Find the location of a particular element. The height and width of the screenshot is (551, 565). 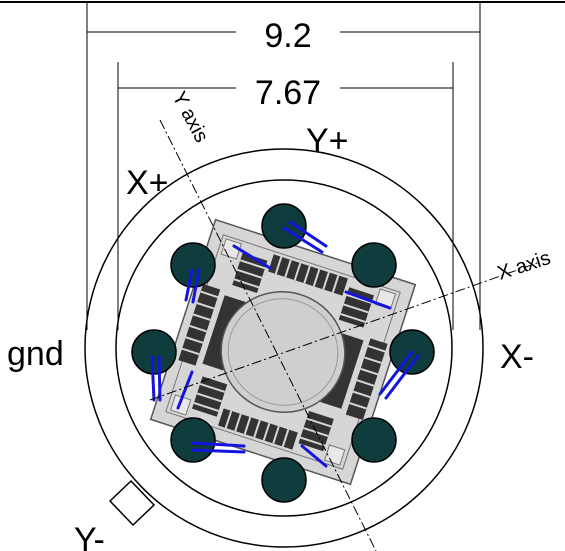

pin-top is located at coordinates (284, 226).